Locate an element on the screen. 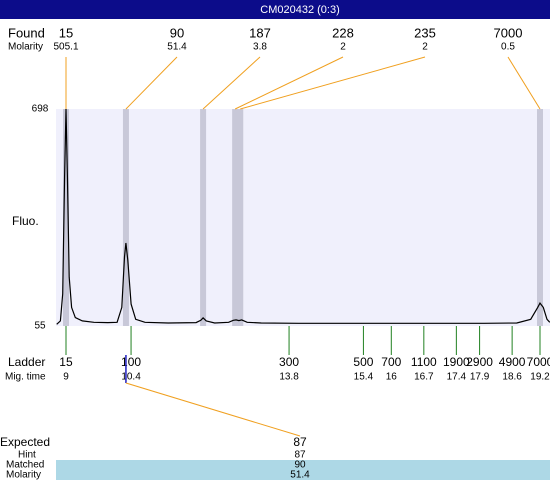 The height and width of the screenshot is (480, 550). ladder-size: 300 is located at coordinates (289, 362).